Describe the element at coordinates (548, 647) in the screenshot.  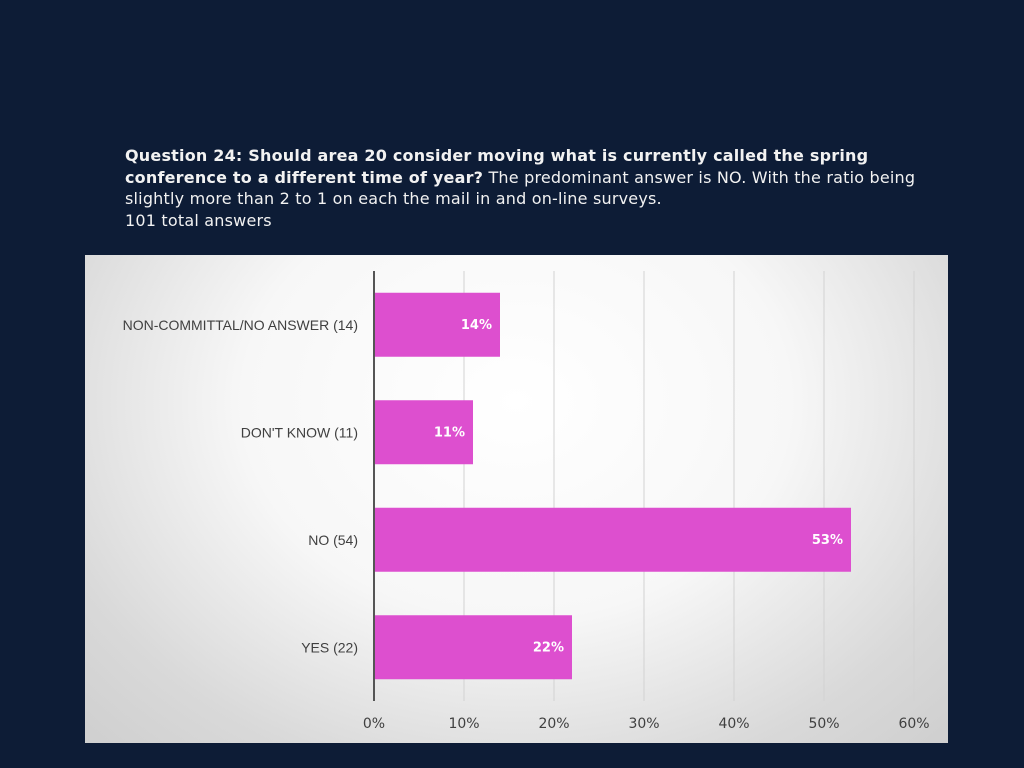
I see `data-label: 22%` at that location.